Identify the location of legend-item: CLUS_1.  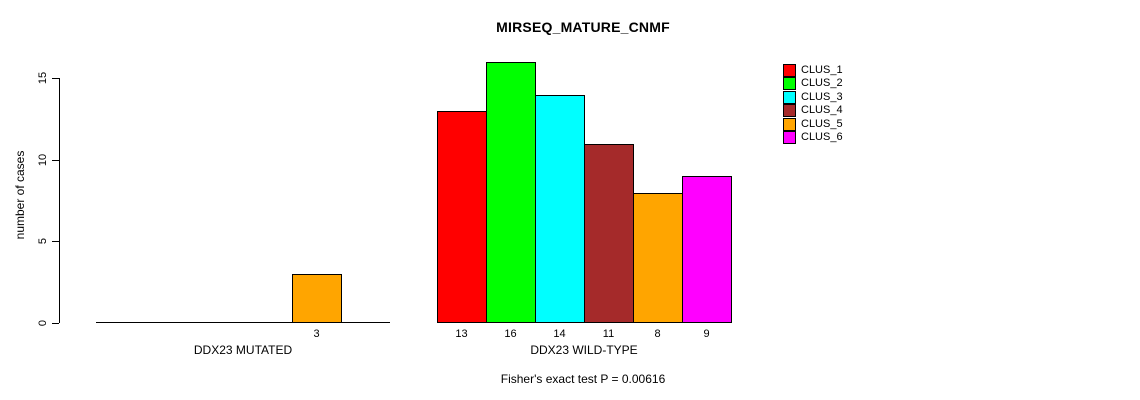
(818, 70).